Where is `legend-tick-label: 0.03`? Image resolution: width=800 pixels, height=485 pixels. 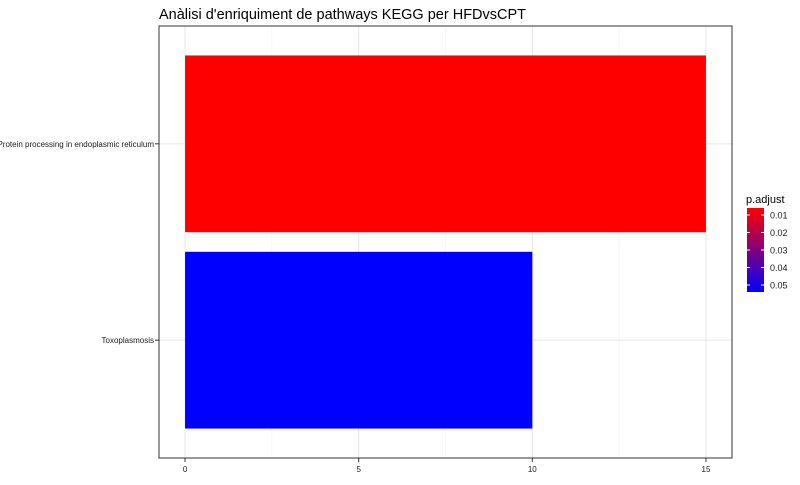 legend-tick-label: 0.03 is located at coordinates (779, 251).